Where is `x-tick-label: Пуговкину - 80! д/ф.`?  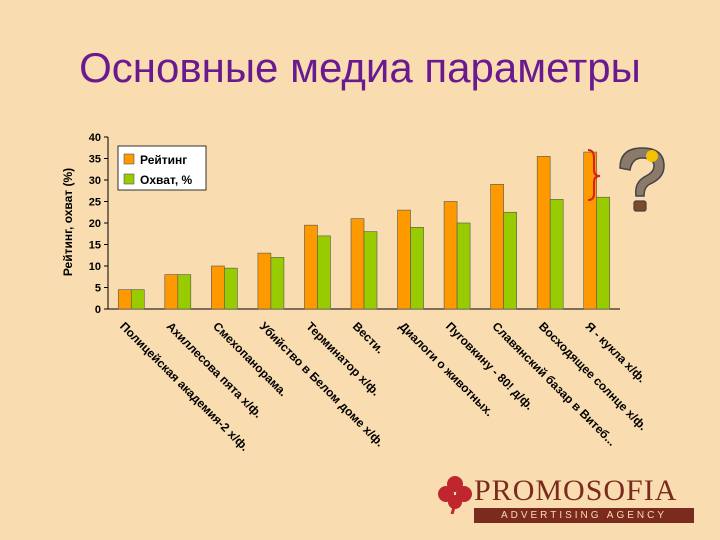 x-tick-label: Пуговкину - 80! д/ф. is located at coordinates (490, 366).